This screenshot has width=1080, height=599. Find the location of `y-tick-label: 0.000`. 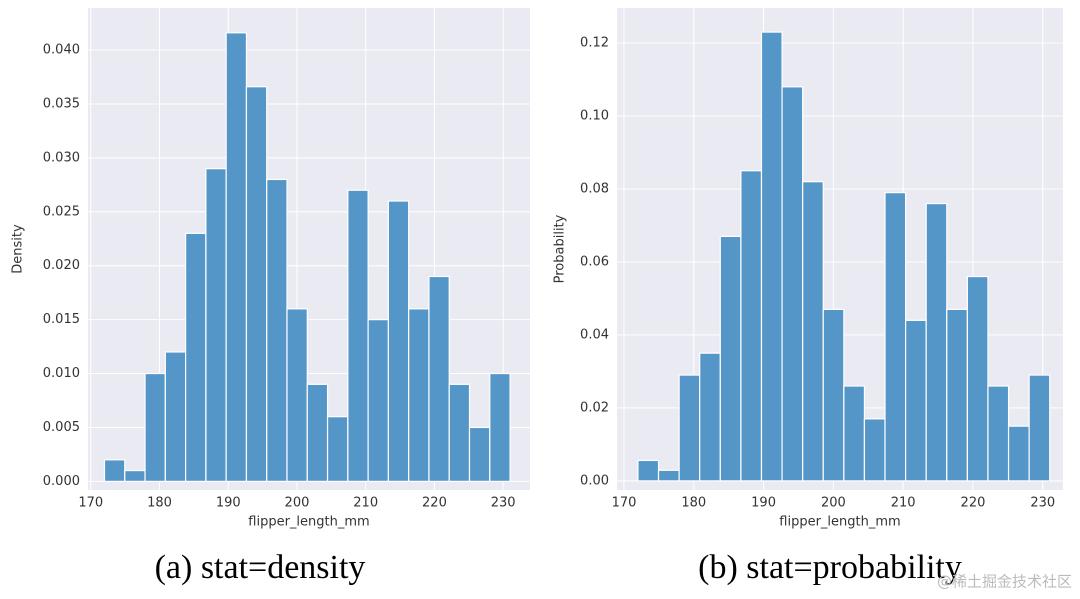

y-tick-label: 0.000 is located at coordinates (61, 481).